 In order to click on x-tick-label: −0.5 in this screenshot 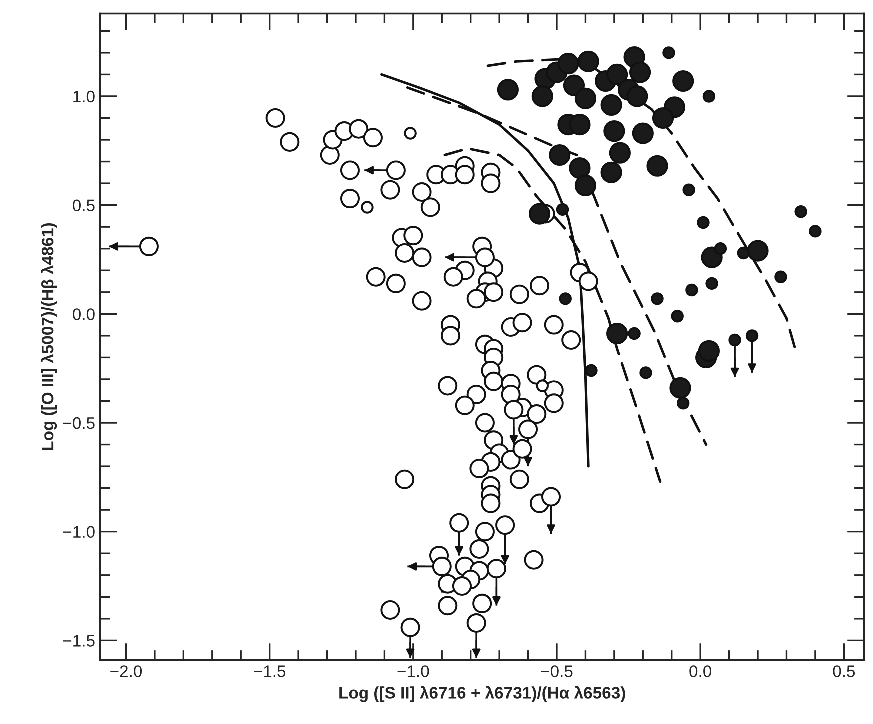, I will do `click(557, 672)`.